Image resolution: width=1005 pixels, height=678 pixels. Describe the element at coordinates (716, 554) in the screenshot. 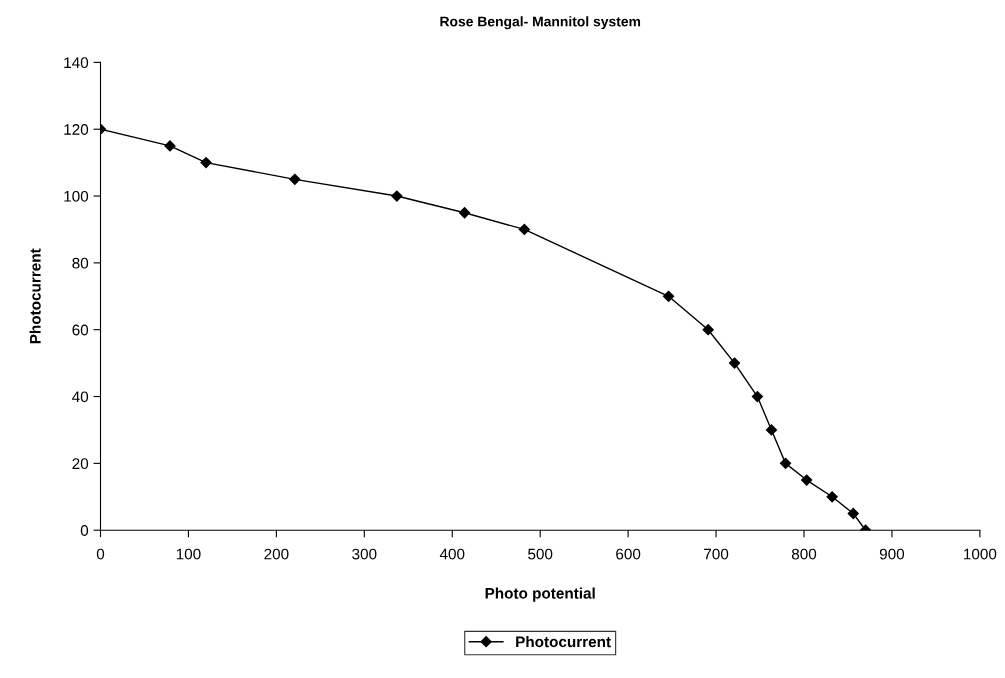

I see `x-tick-label: 700` at that location.